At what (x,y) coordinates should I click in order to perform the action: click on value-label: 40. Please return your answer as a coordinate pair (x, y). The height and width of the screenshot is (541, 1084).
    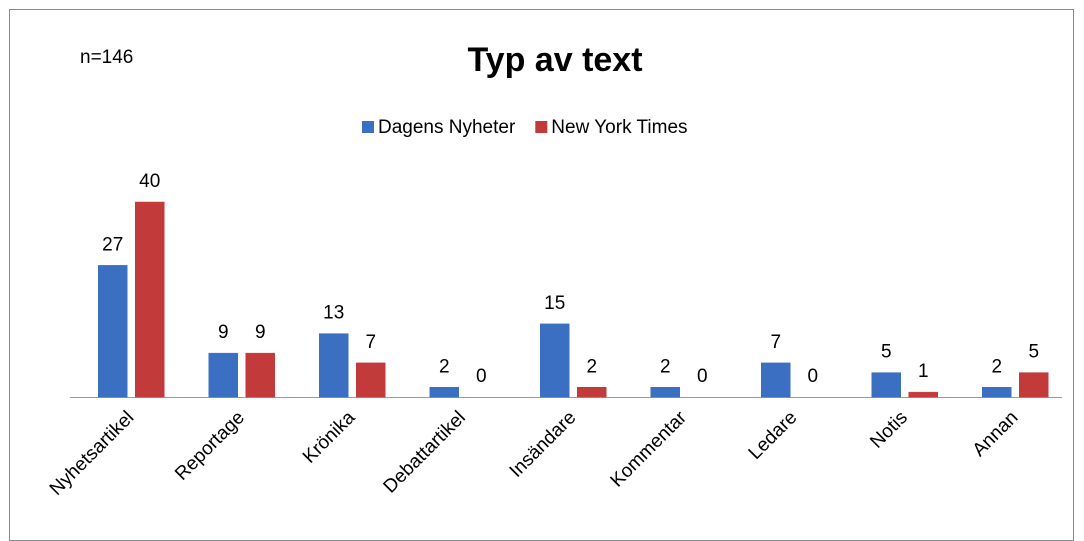
    Looking at the image, I should click on (149, 181).